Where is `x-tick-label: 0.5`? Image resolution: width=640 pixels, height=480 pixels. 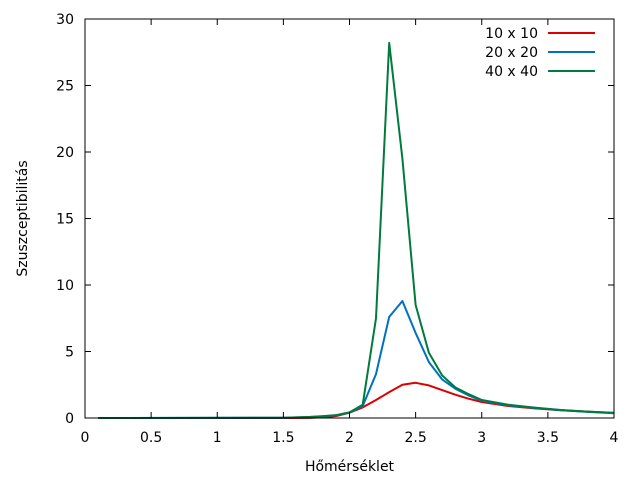 x-tick-label: 0.5 is located at coordinates (151, 438).